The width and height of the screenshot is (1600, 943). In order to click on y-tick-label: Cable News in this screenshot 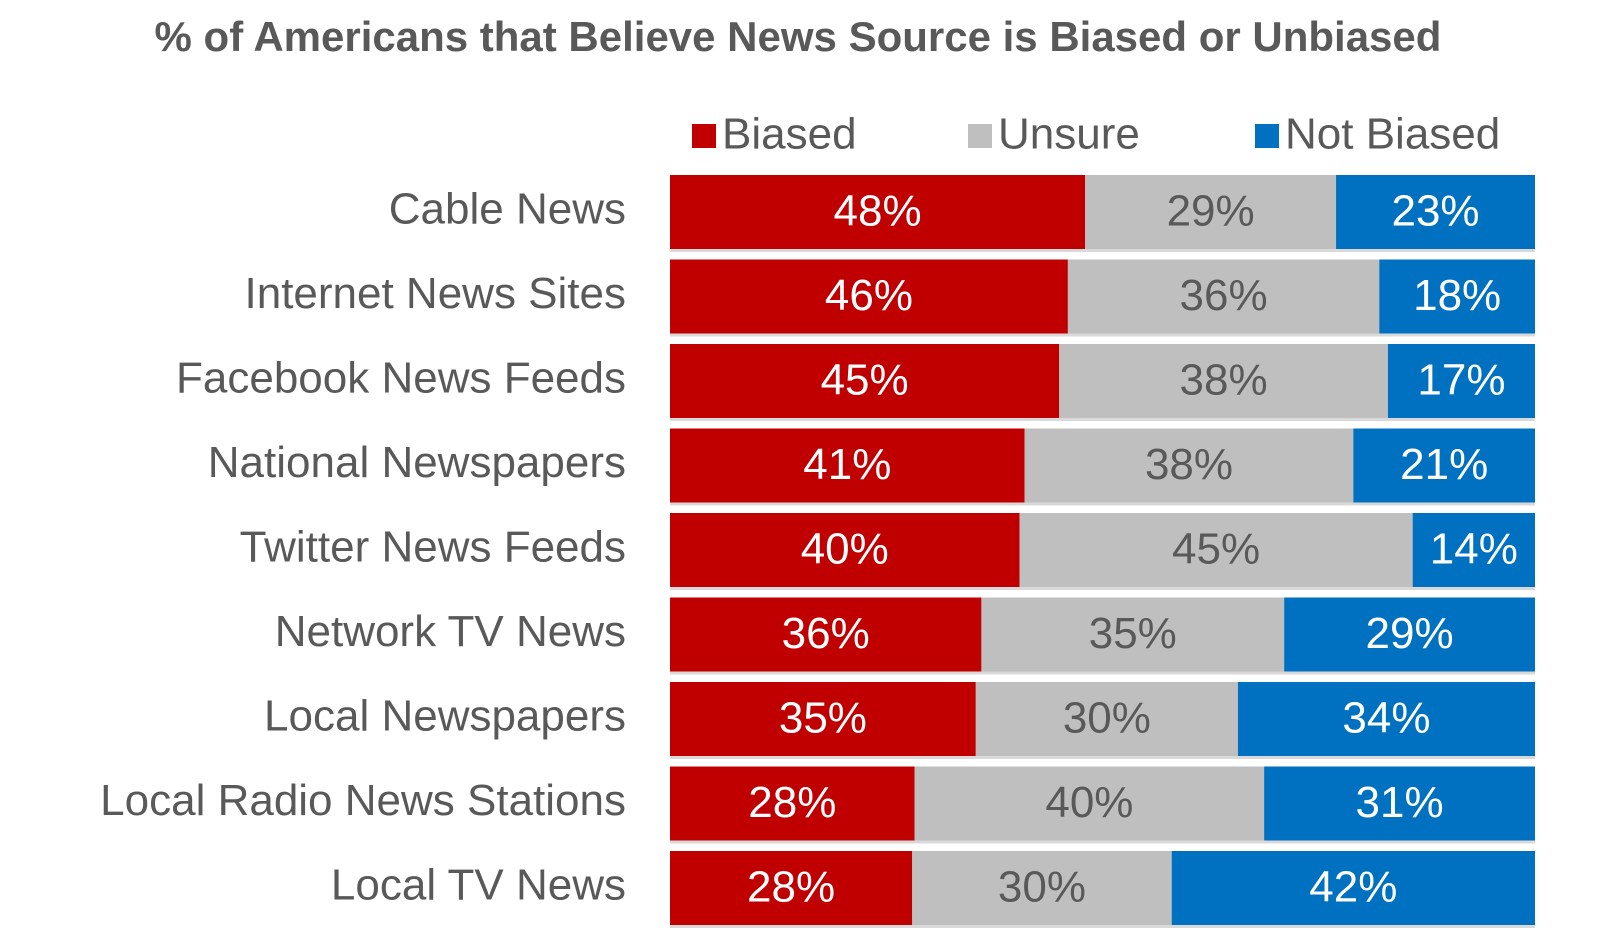, I will do `click(507, 209)`.